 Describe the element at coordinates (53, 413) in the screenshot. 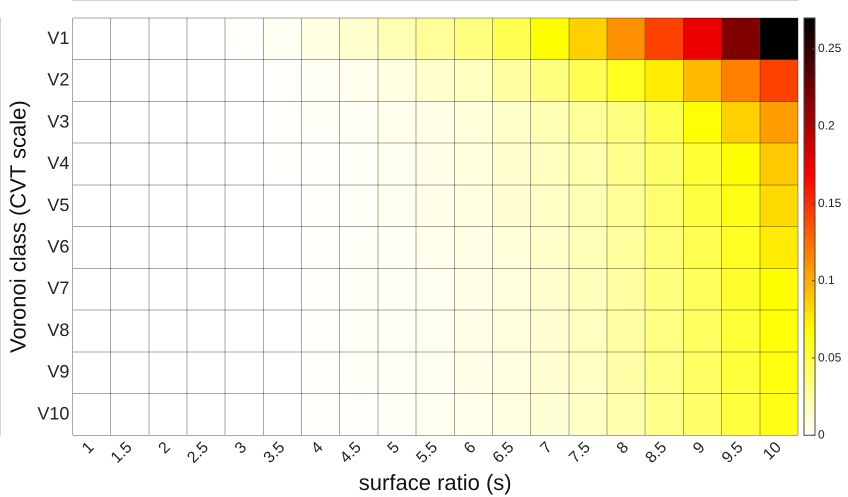

I see `y-tick-label: V10` at that location.